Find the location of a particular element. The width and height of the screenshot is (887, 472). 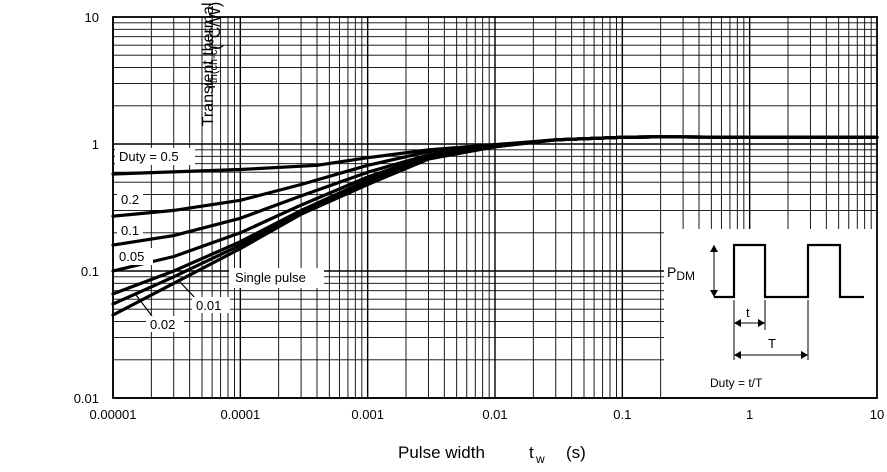

t-label: t is located at coordinates (748, 312).